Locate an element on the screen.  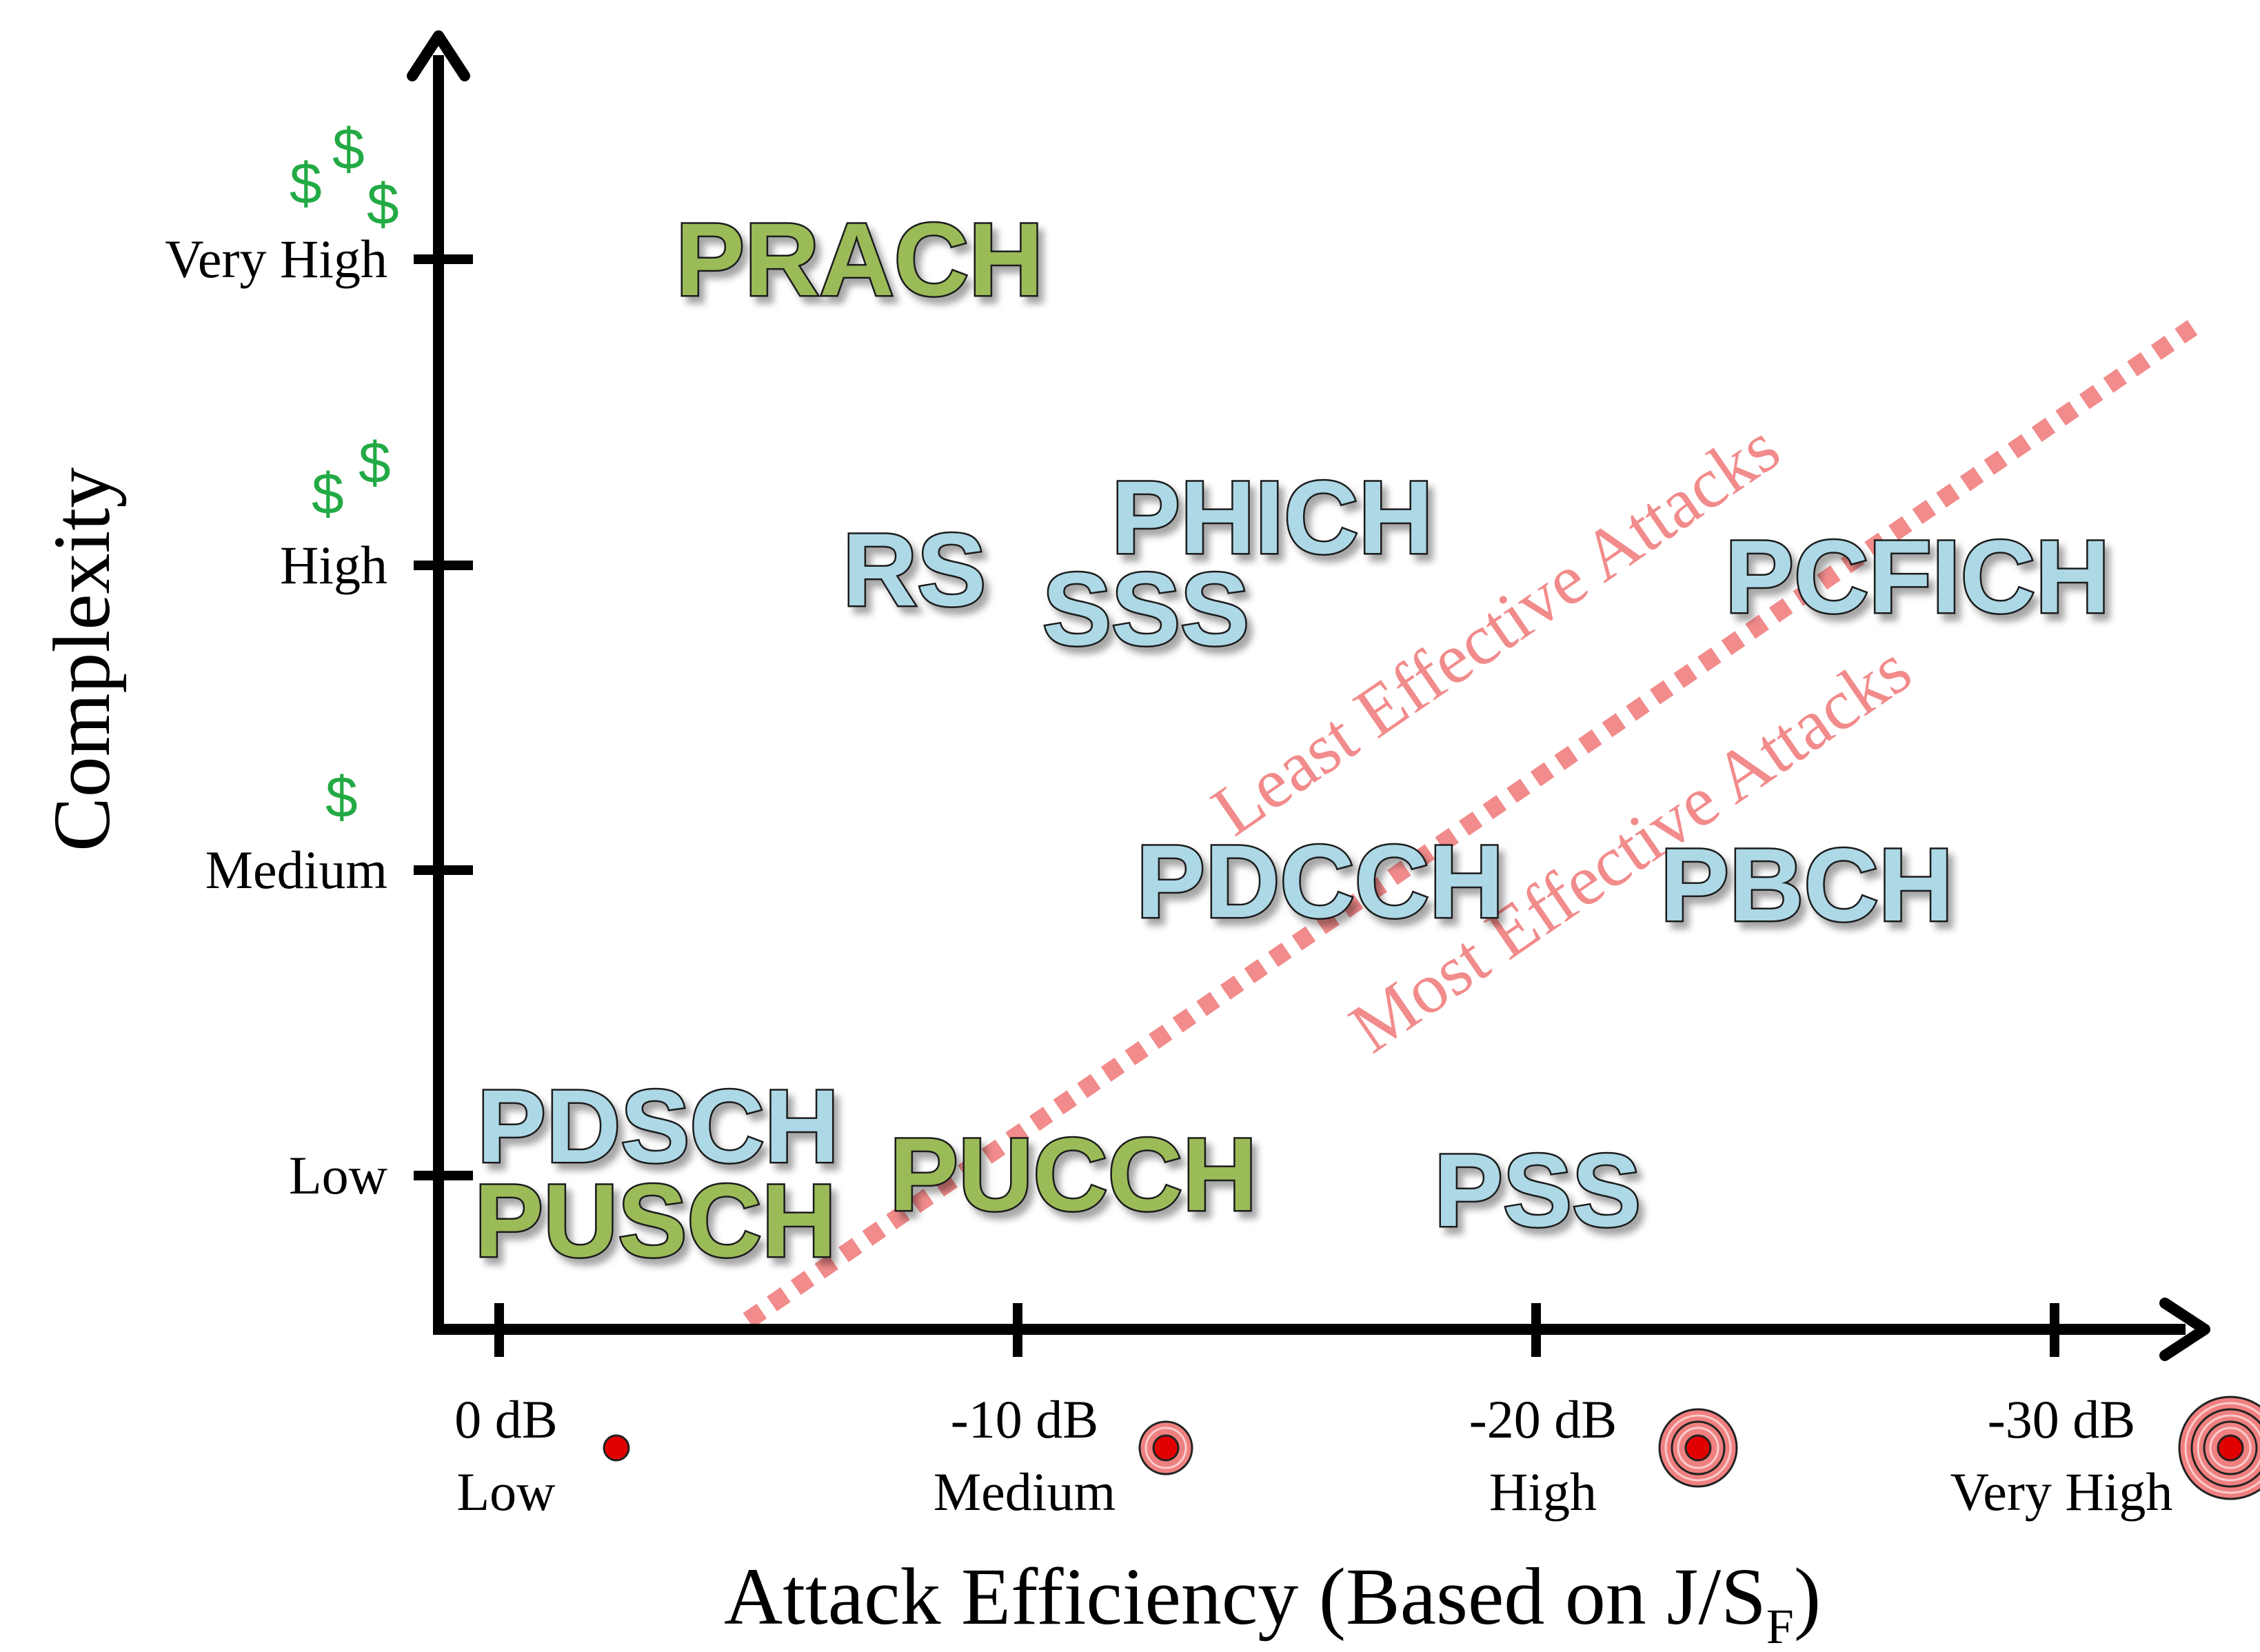
channel-pusch: PUSCH is located at coordinates (655, 1220).